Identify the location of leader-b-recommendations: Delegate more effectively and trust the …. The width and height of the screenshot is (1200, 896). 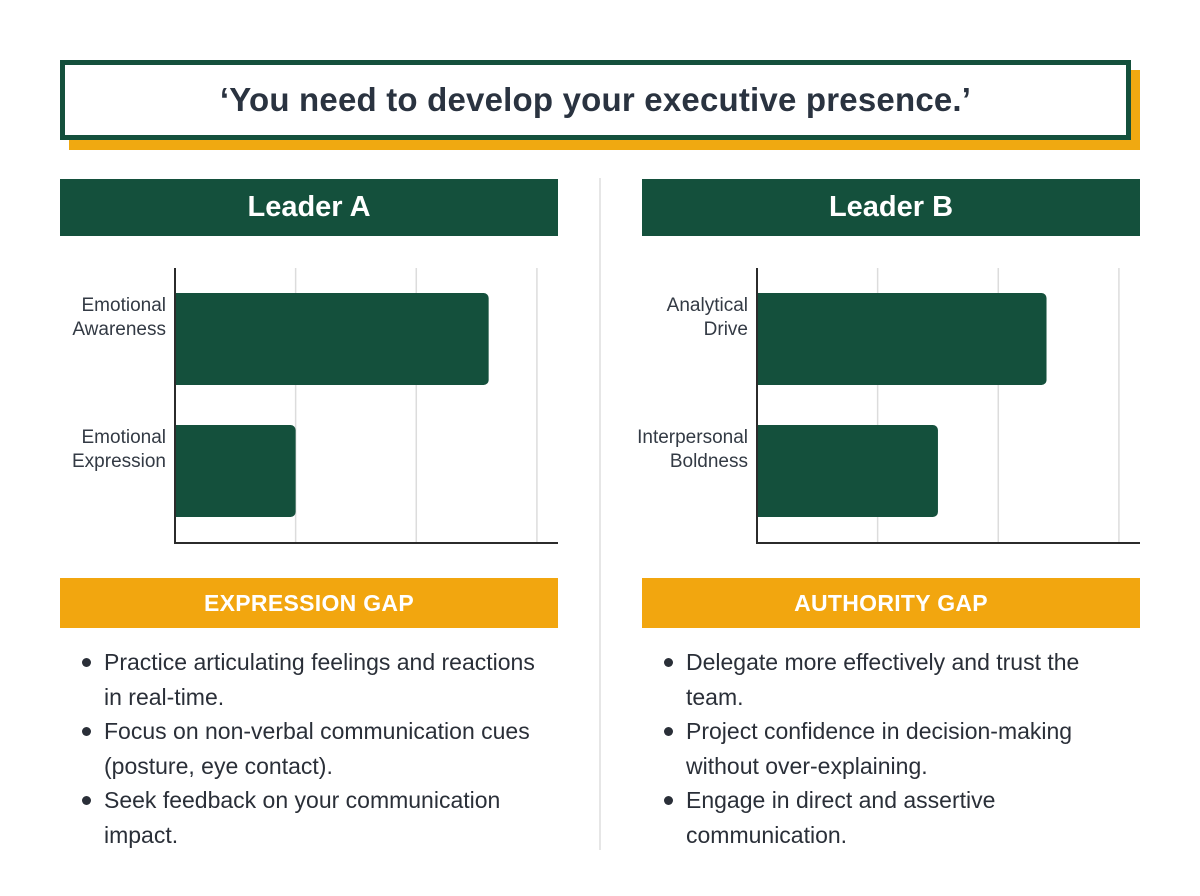
(891, 748).